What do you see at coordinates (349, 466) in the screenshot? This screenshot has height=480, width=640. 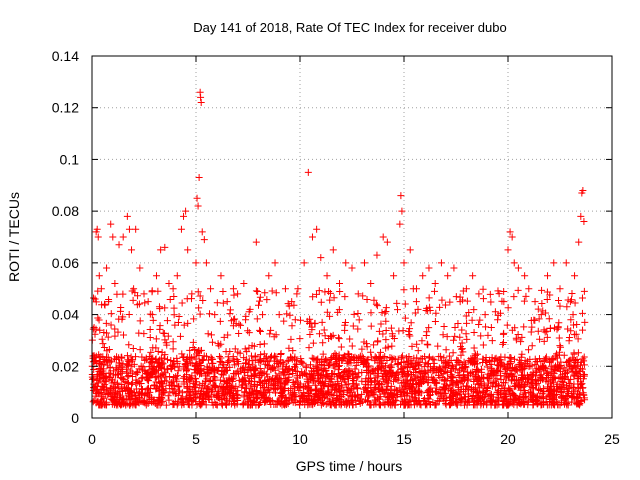 I see `x-axis-label: GPS time / hours` at bounding box center [349, 466].